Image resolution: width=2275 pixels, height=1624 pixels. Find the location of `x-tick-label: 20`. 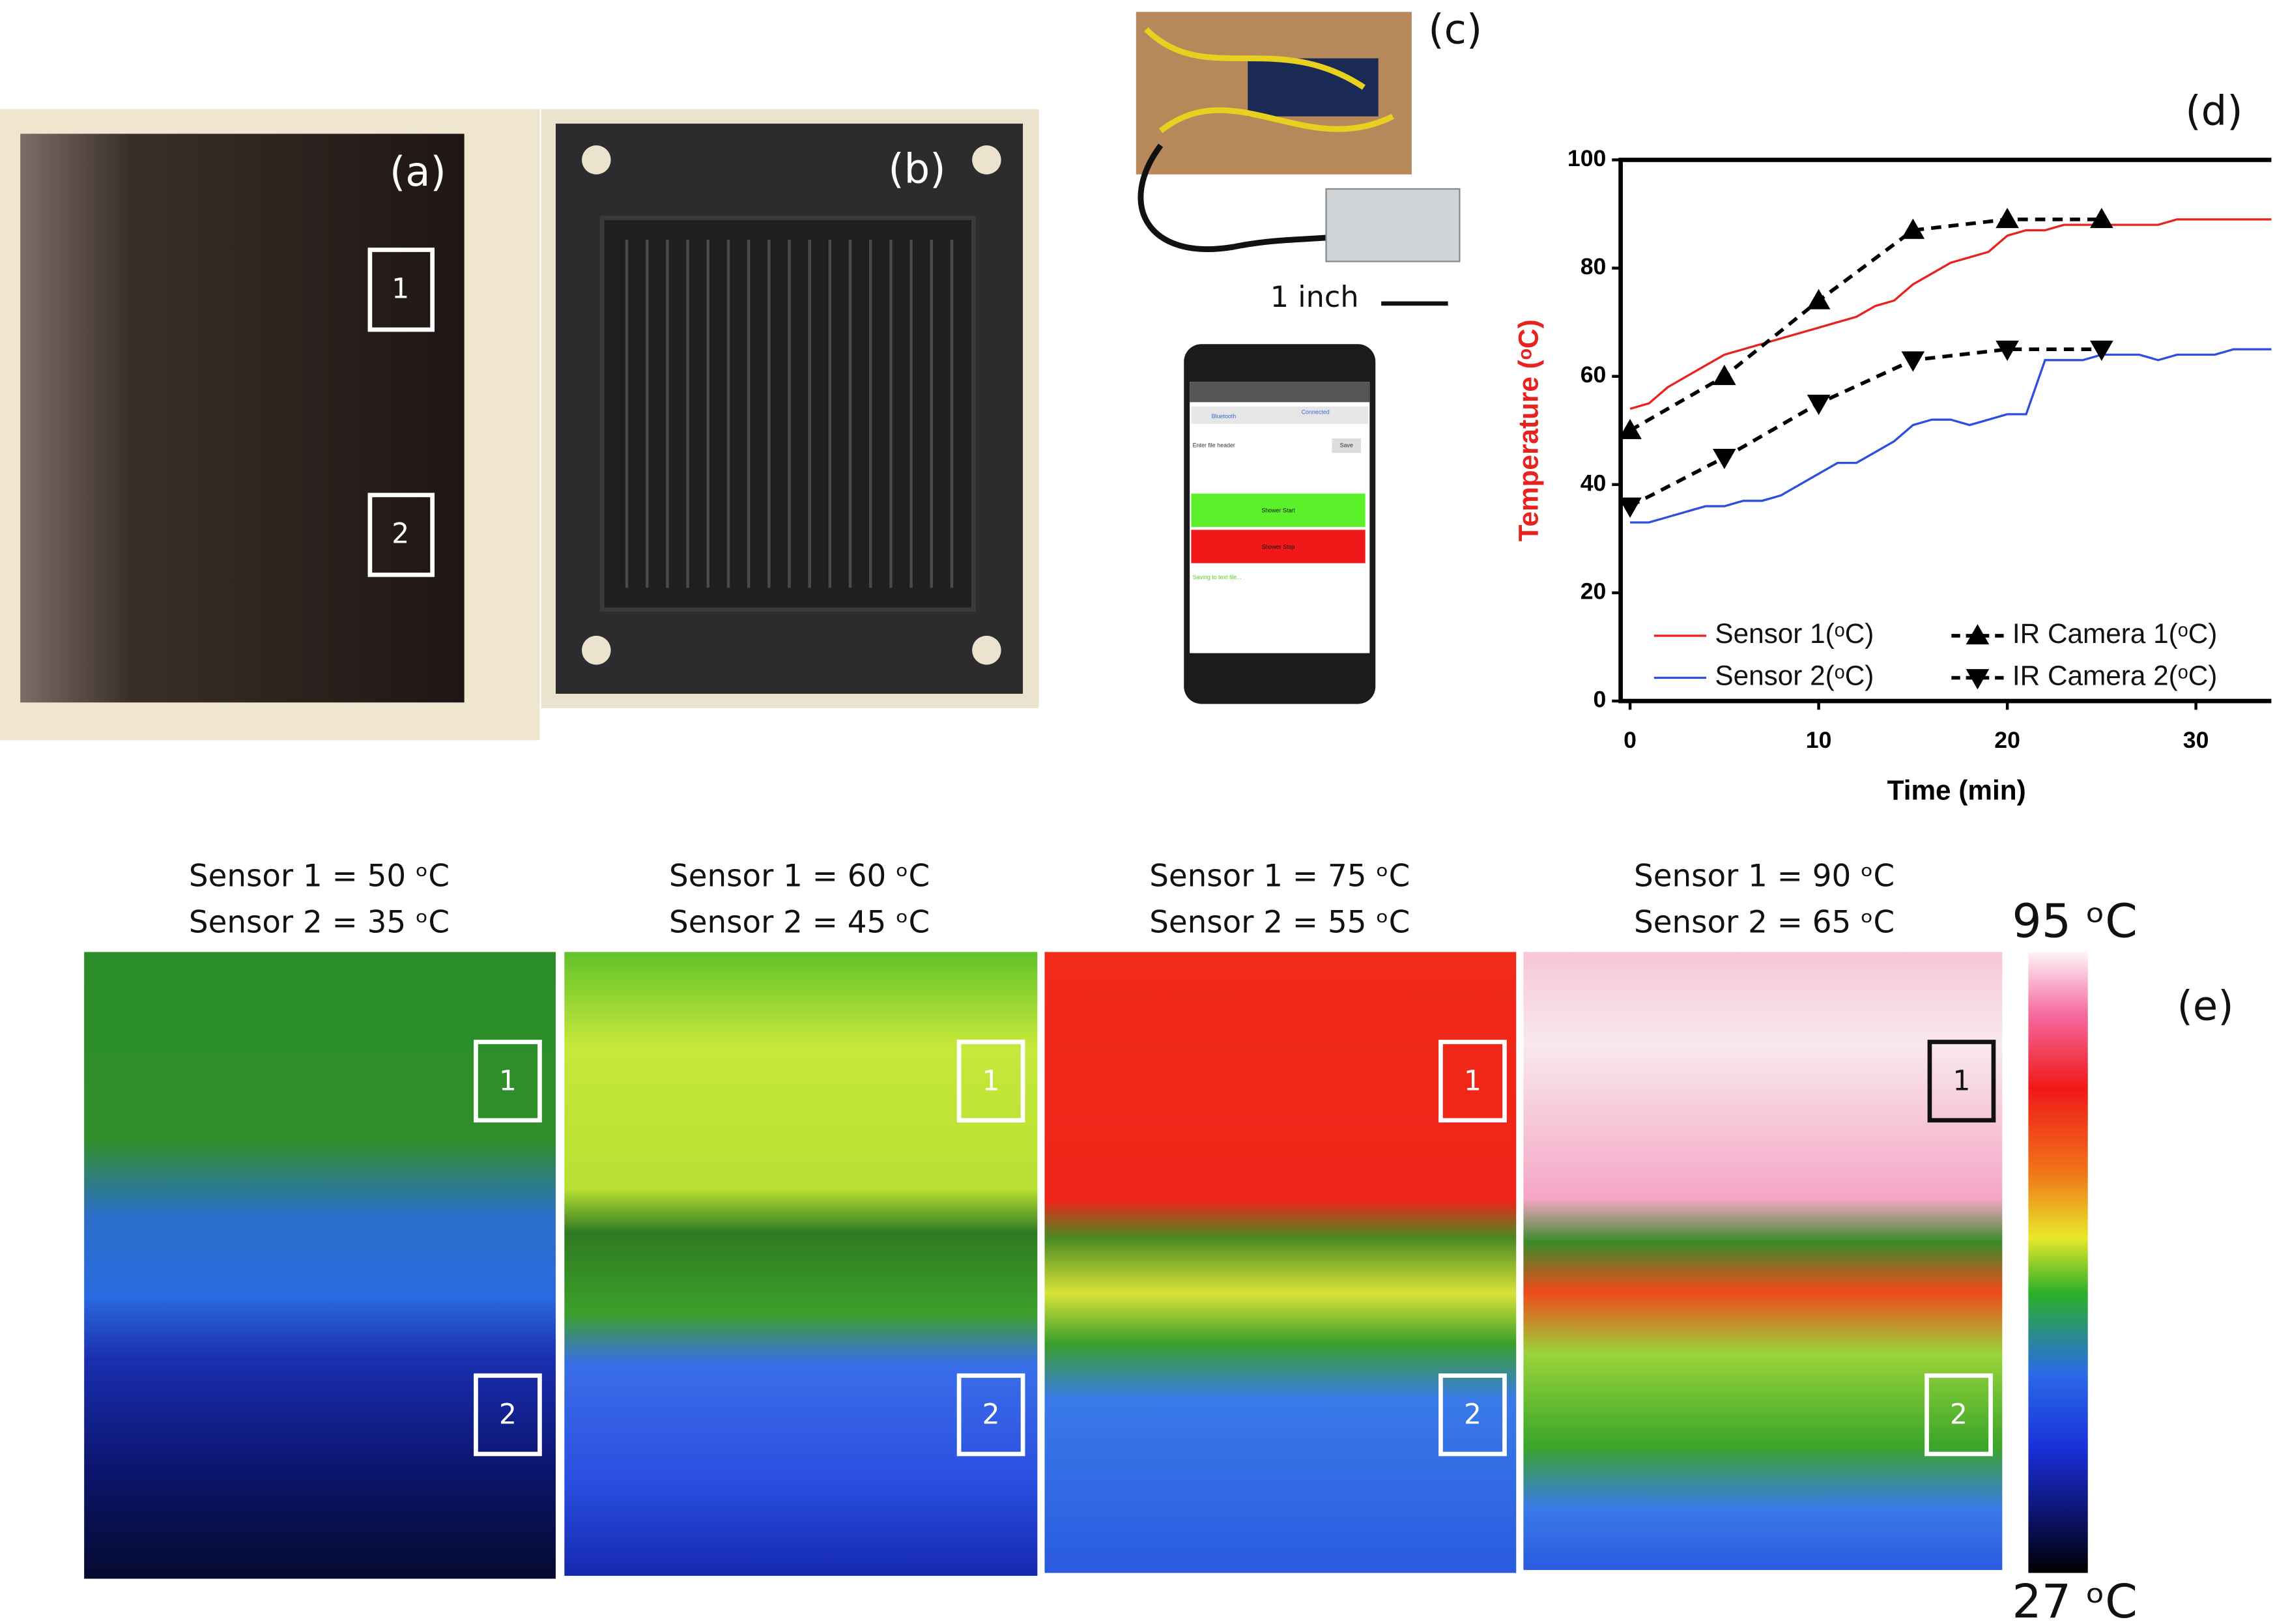

x-tick-label: 20 is located at coordinates (2007, 740).